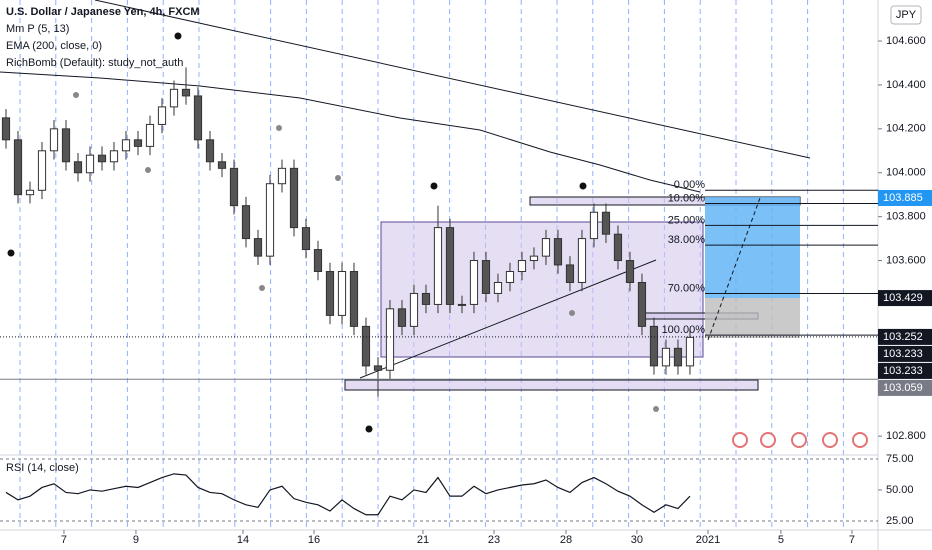 The height and width of the screenshot is (550, 932). I want to click on event-icons, so click(800, 440).